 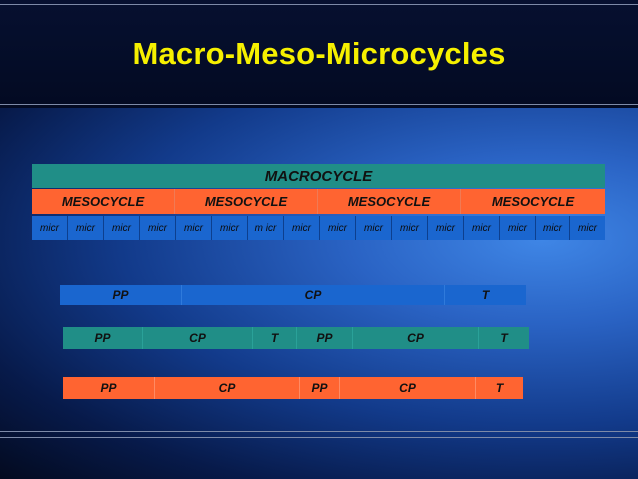 I want to click on bottom-rule, so click(x=319, y=431).